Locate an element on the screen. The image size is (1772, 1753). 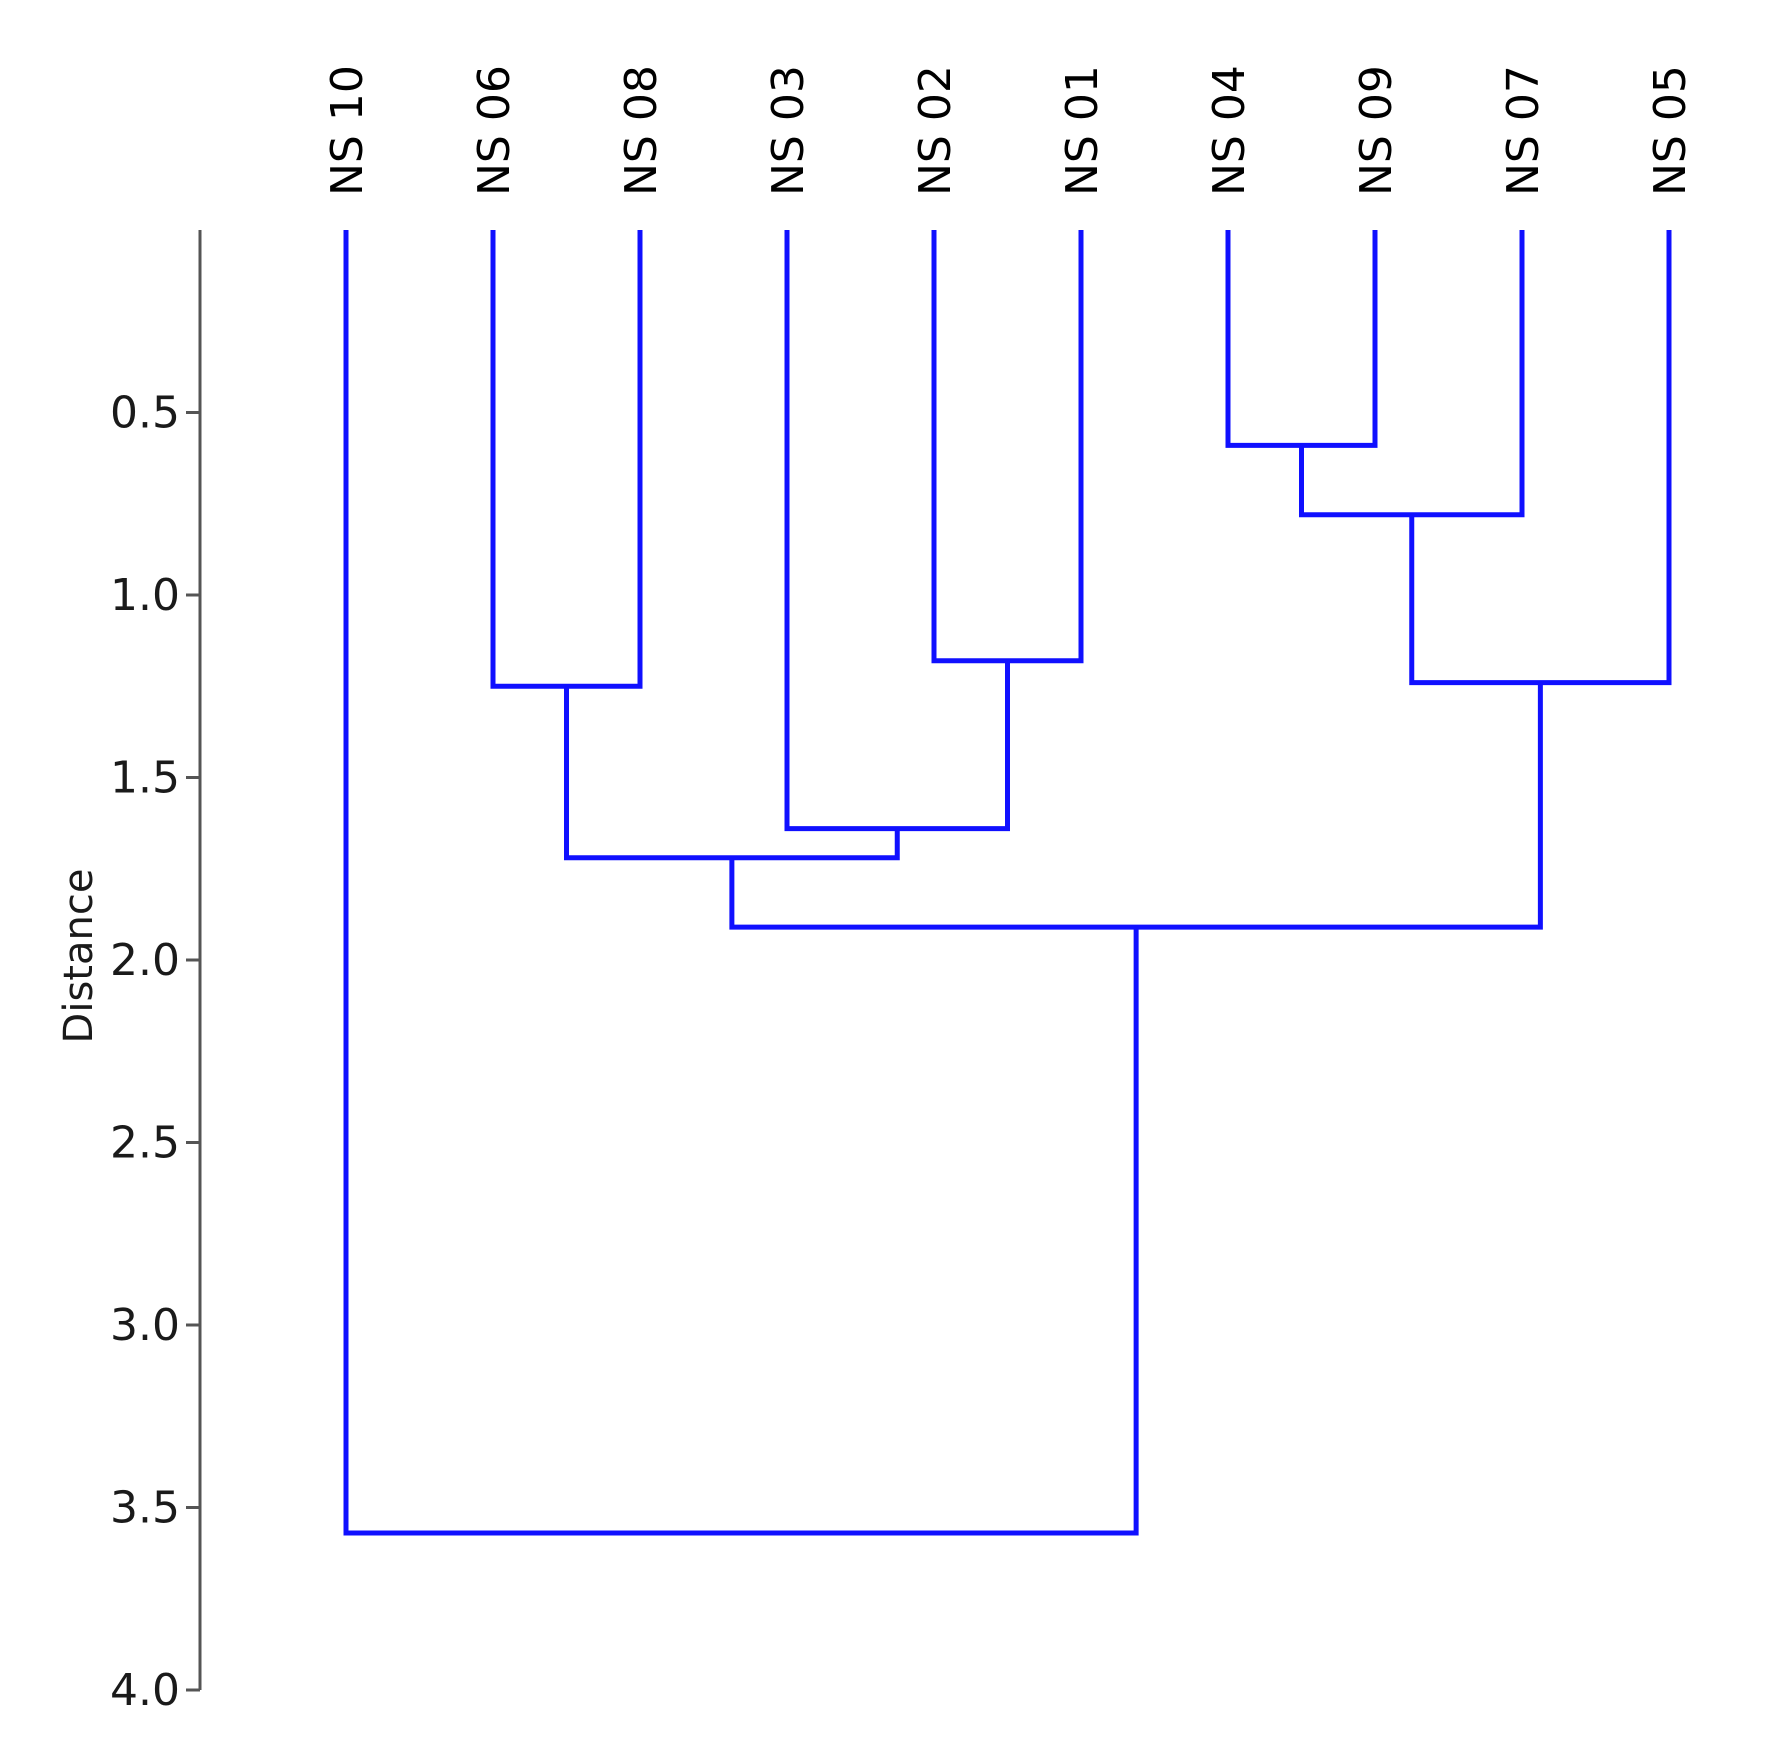
leaf-label: NS 09 is located at coordinates (1376, 130).